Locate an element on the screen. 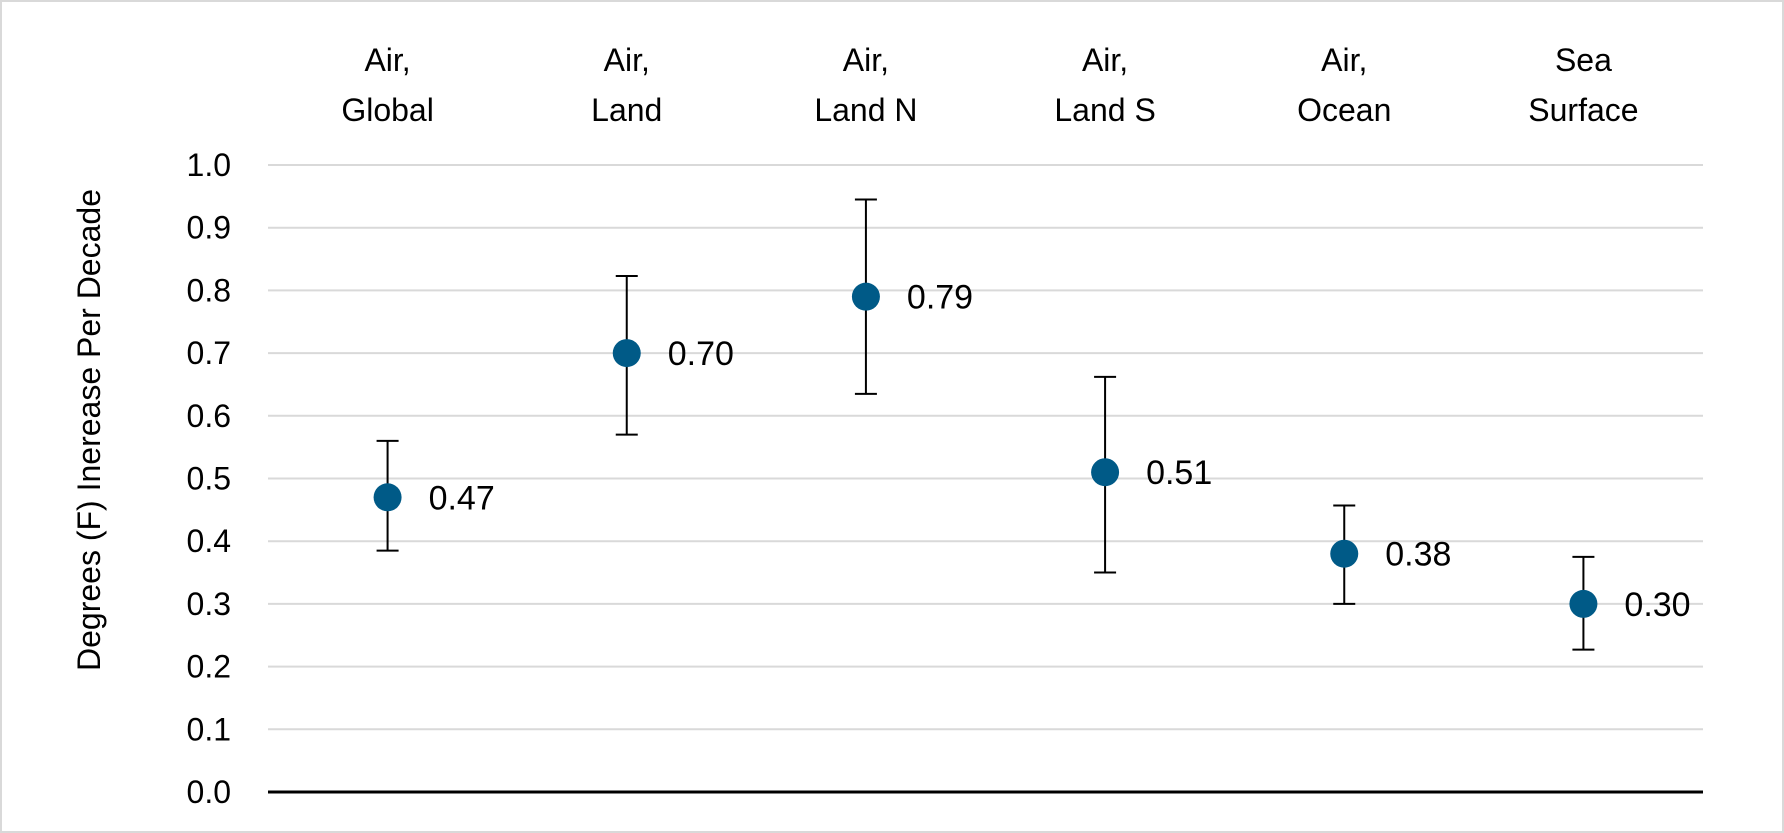 The height and width of the screenshot is (833, 1784). data-point-group: 0.47 is located at coordinates (434, 495).